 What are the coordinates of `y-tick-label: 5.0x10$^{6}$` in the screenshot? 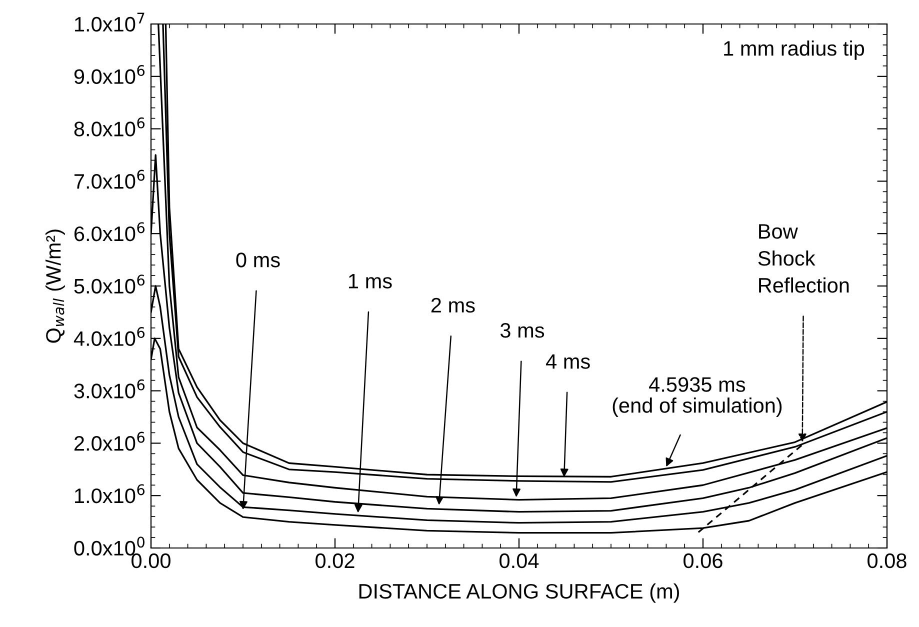 It's located at (109, 284).